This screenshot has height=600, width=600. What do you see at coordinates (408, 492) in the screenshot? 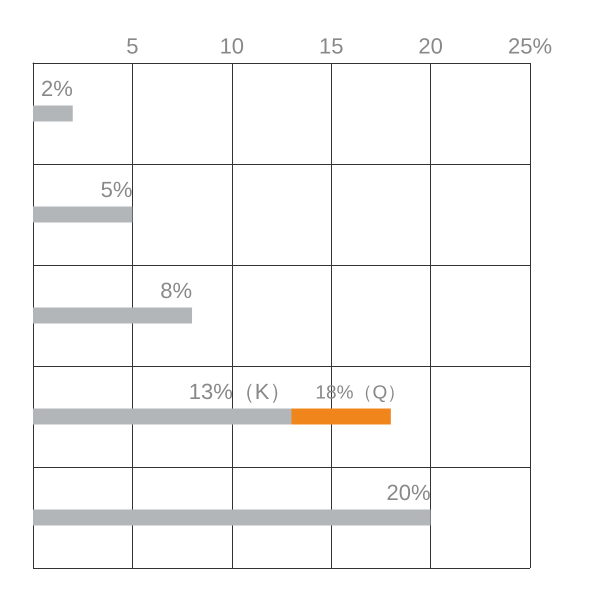
I see `data-label: 20%` at bounding box center [408, 492].